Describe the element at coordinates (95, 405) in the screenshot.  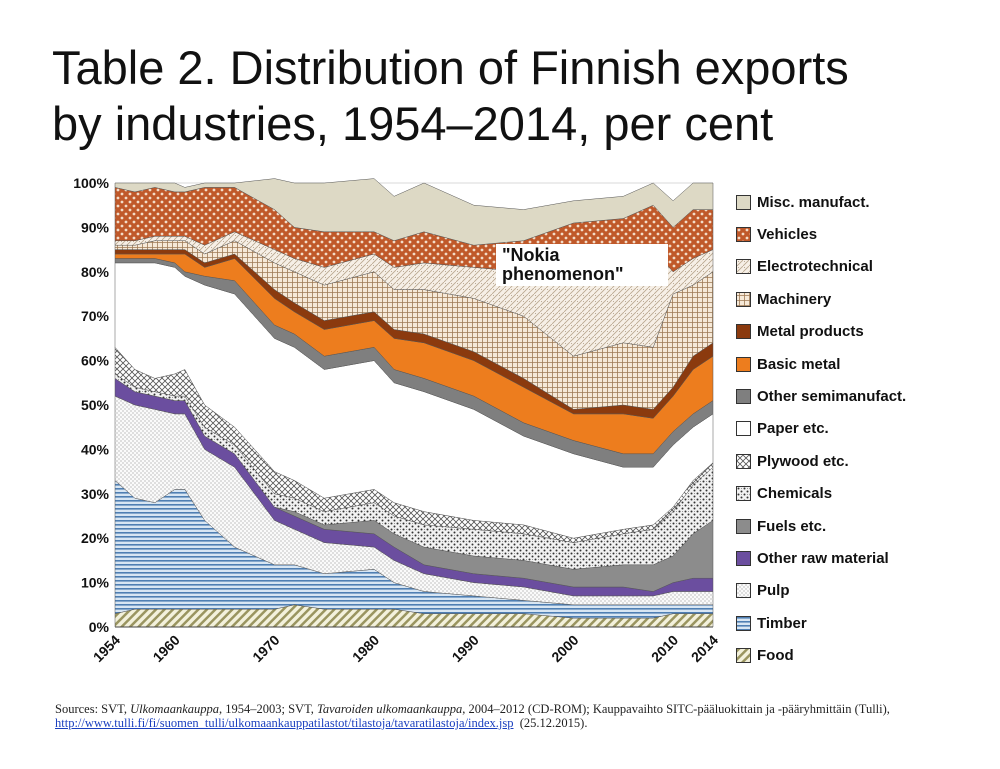
I see `y-tick-label: 50%` at that location.